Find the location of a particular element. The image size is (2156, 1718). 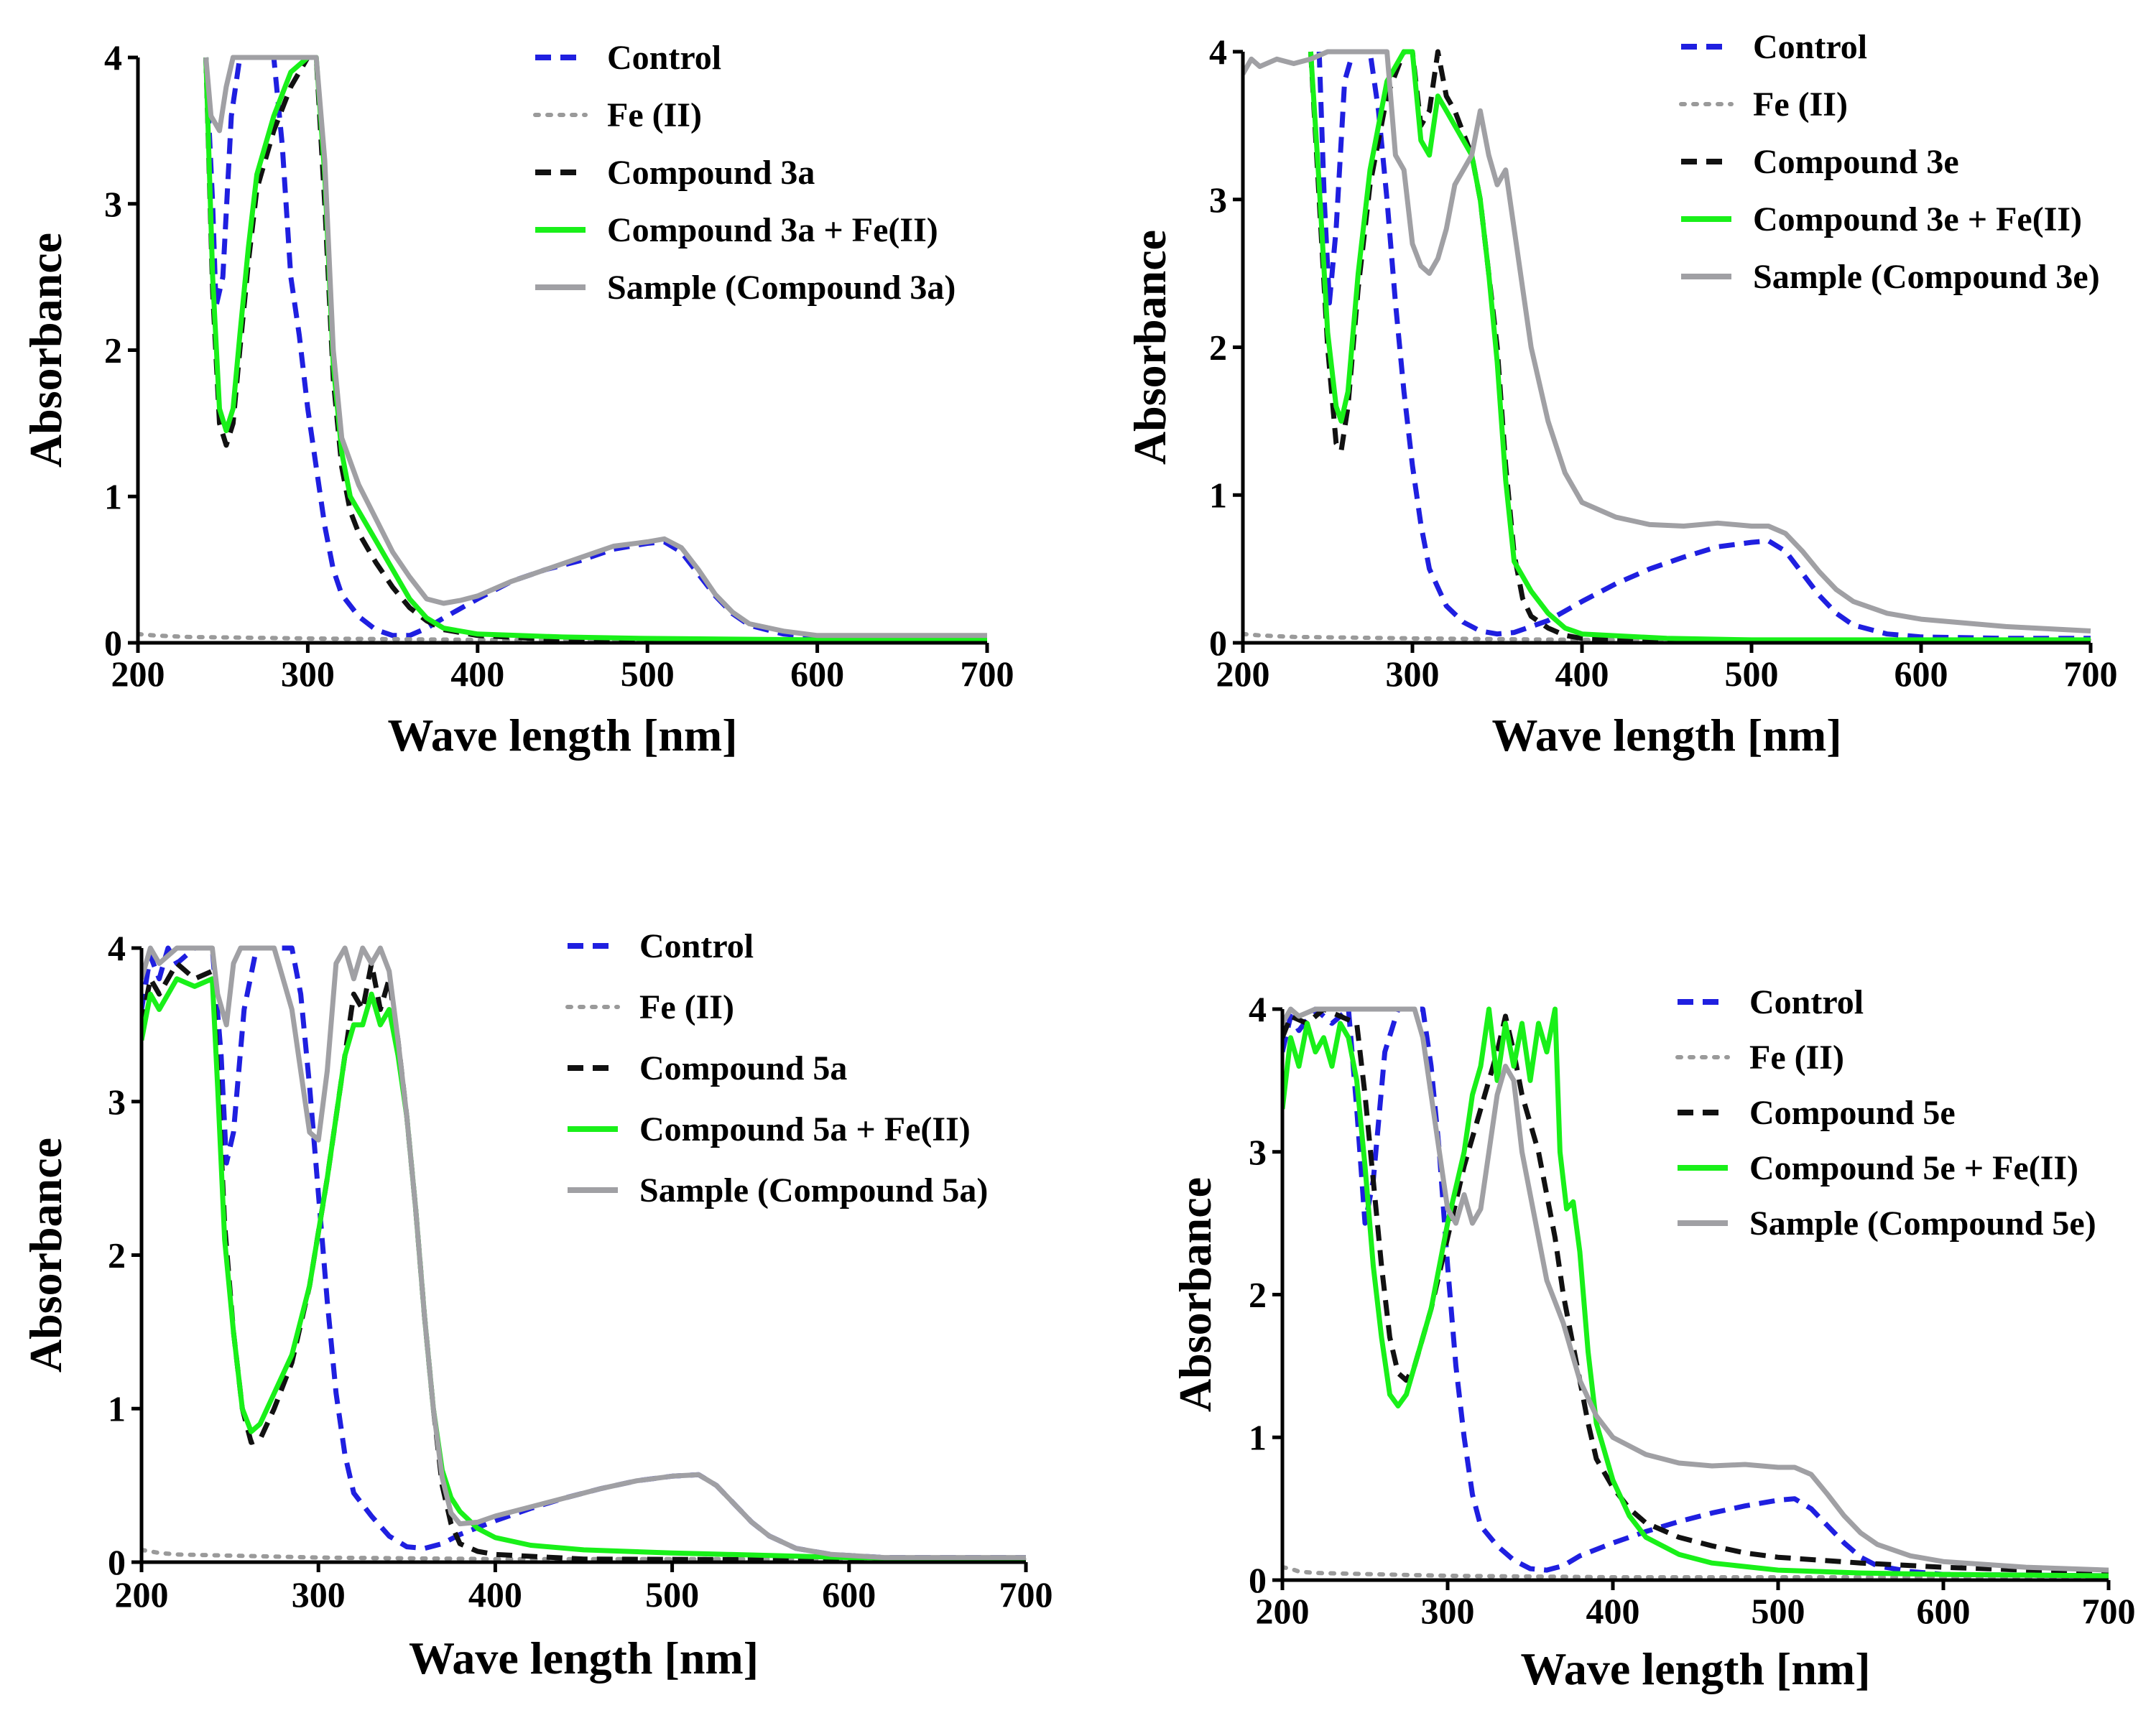

series-line-sample-compound-5e is located at coordinates (1695, 1289).